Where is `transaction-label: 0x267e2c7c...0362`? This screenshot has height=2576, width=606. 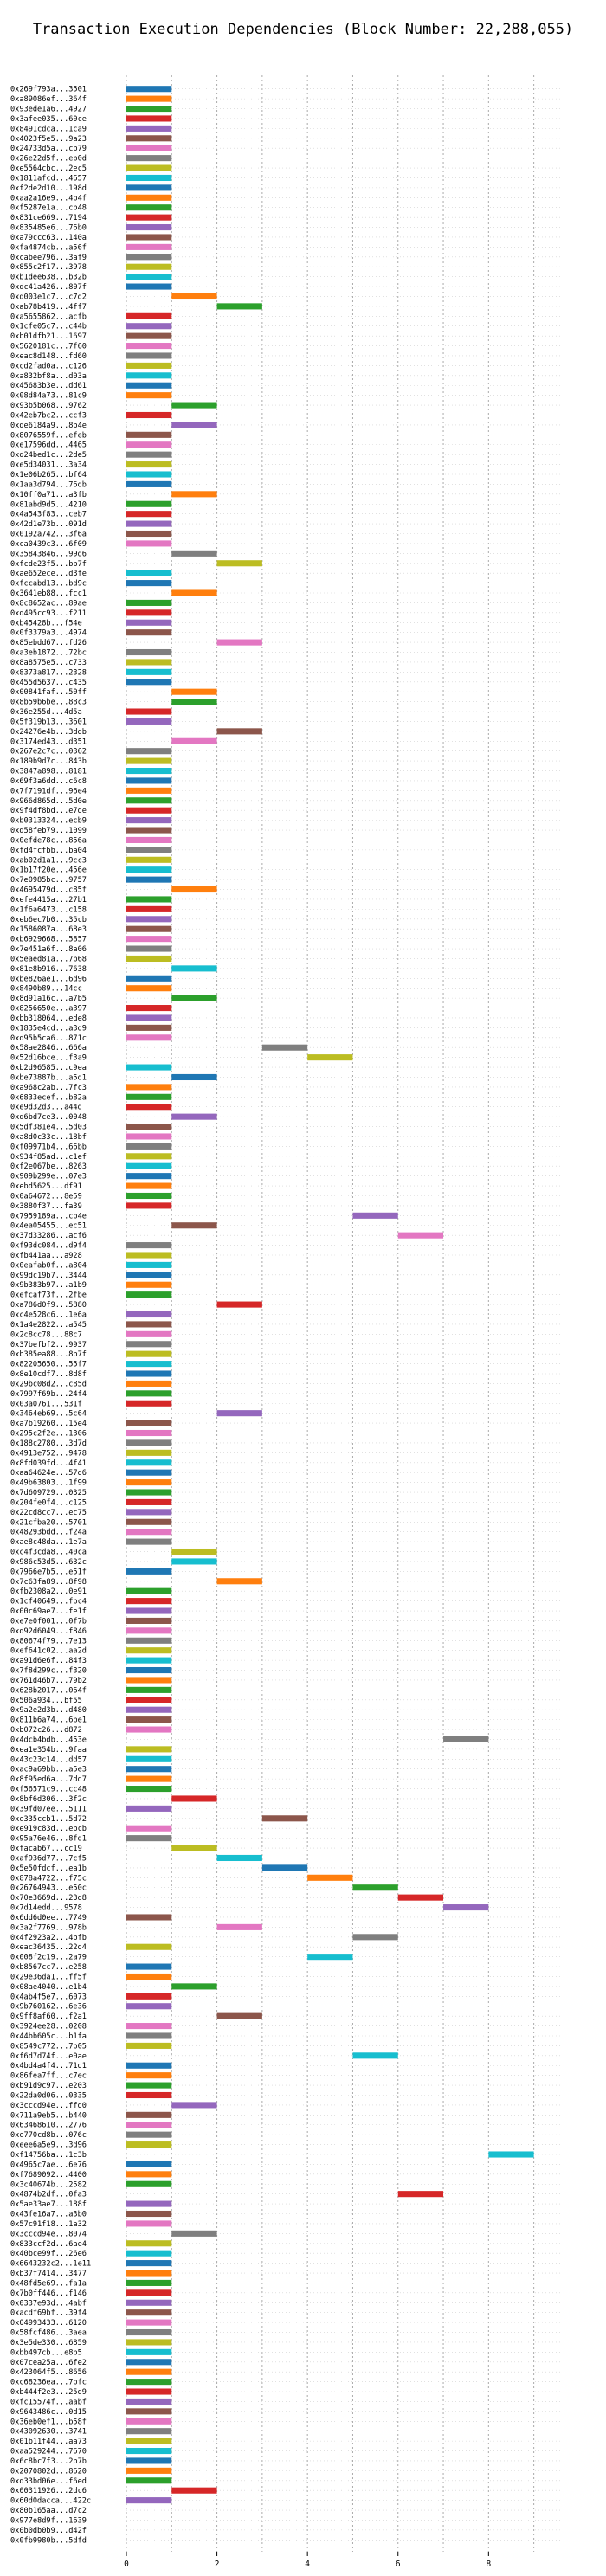 transaction-label: 0x267e2c7c...0362 is located at coordinates (49, 752).